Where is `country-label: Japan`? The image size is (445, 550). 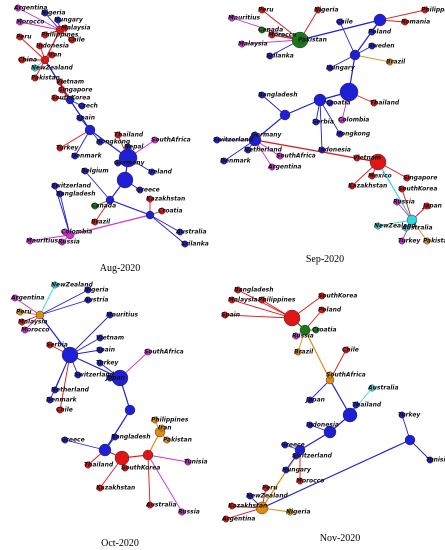
country-label: Japan is located at coordinates (432, 206).